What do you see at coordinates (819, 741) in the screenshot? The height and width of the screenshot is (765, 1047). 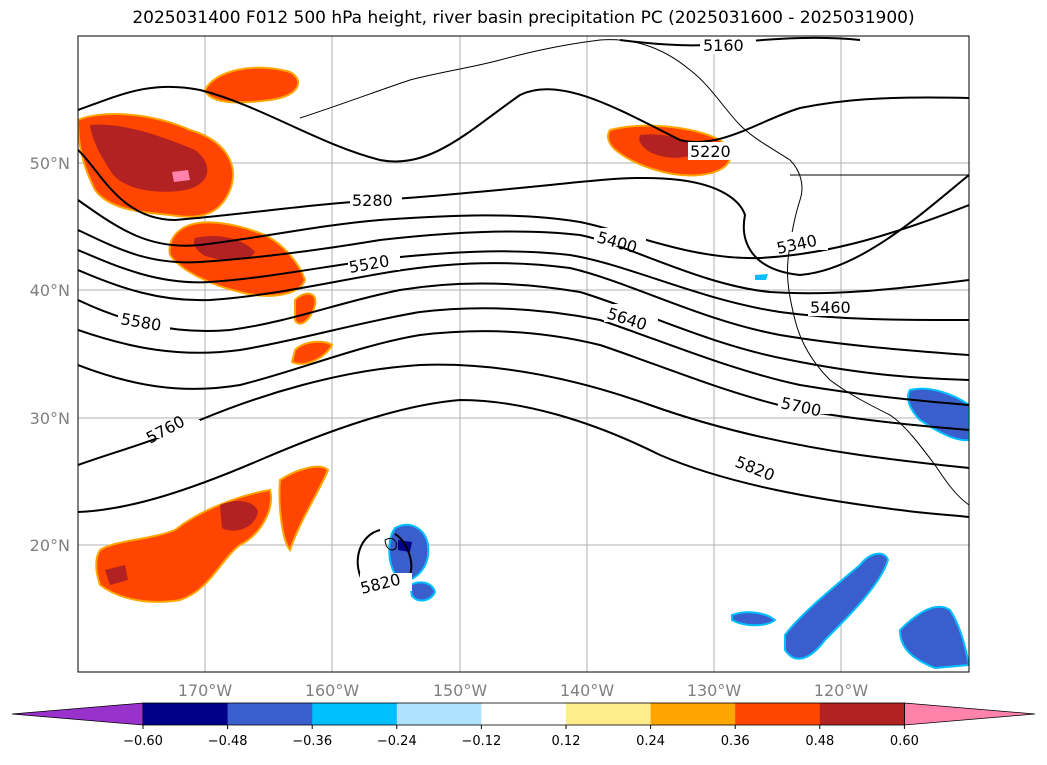 I see `colorbar-tick-label: 0.48` at bounding box center [819, 741].